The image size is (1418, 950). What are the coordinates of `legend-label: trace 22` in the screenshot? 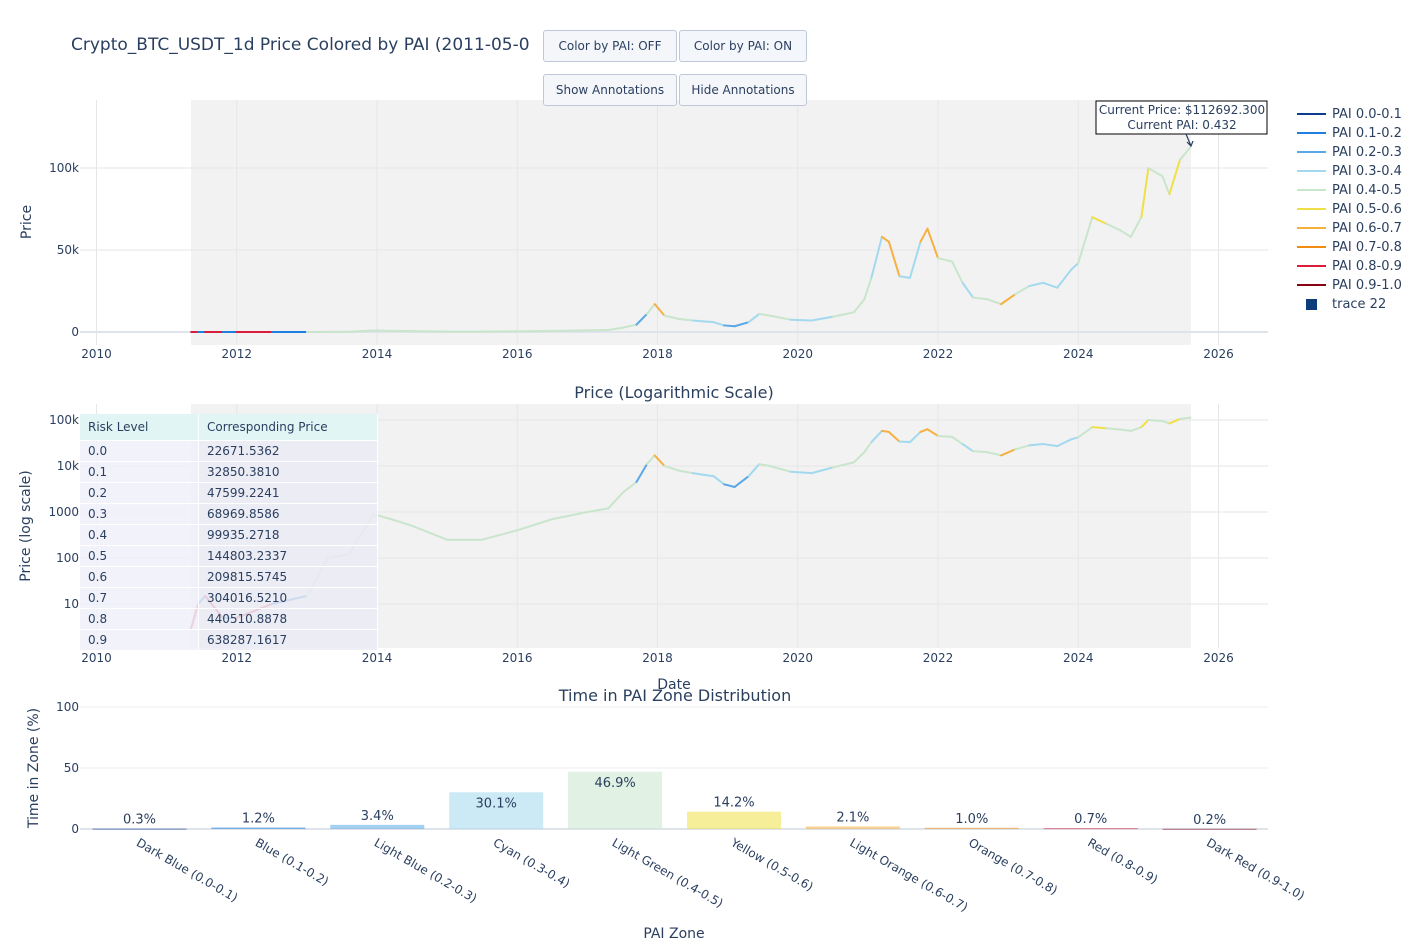 It's located at (1359, 304).